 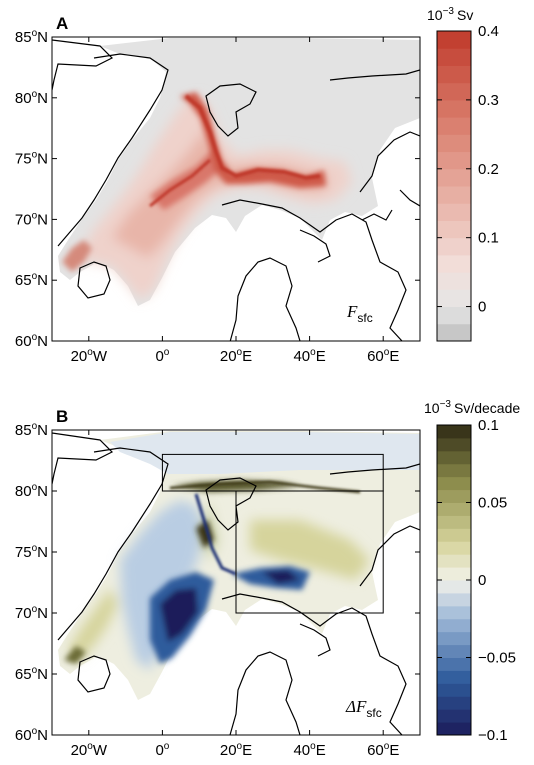 I want to click on panel-b-letter: B, so click(x=62, y=416).